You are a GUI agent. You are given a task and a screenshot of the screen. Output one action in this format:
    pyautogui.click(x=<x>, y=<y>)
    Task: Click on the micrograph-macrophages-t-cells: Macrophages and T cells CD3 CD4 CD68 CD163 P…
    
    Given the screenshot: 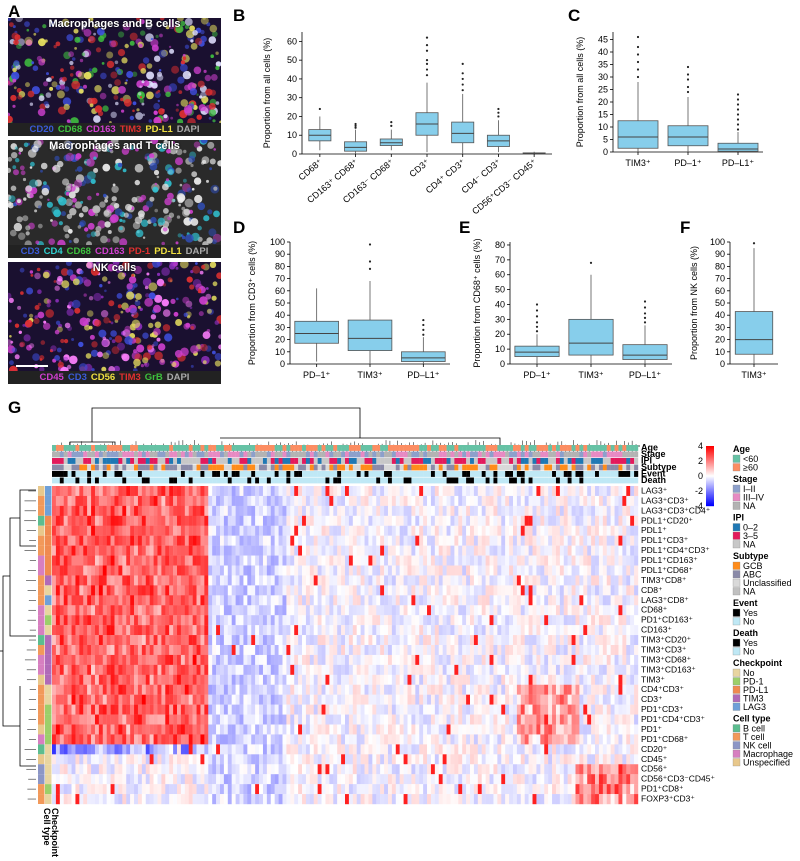 What is the action you would take?
    pyautogui.click(x=114, y=199)
    